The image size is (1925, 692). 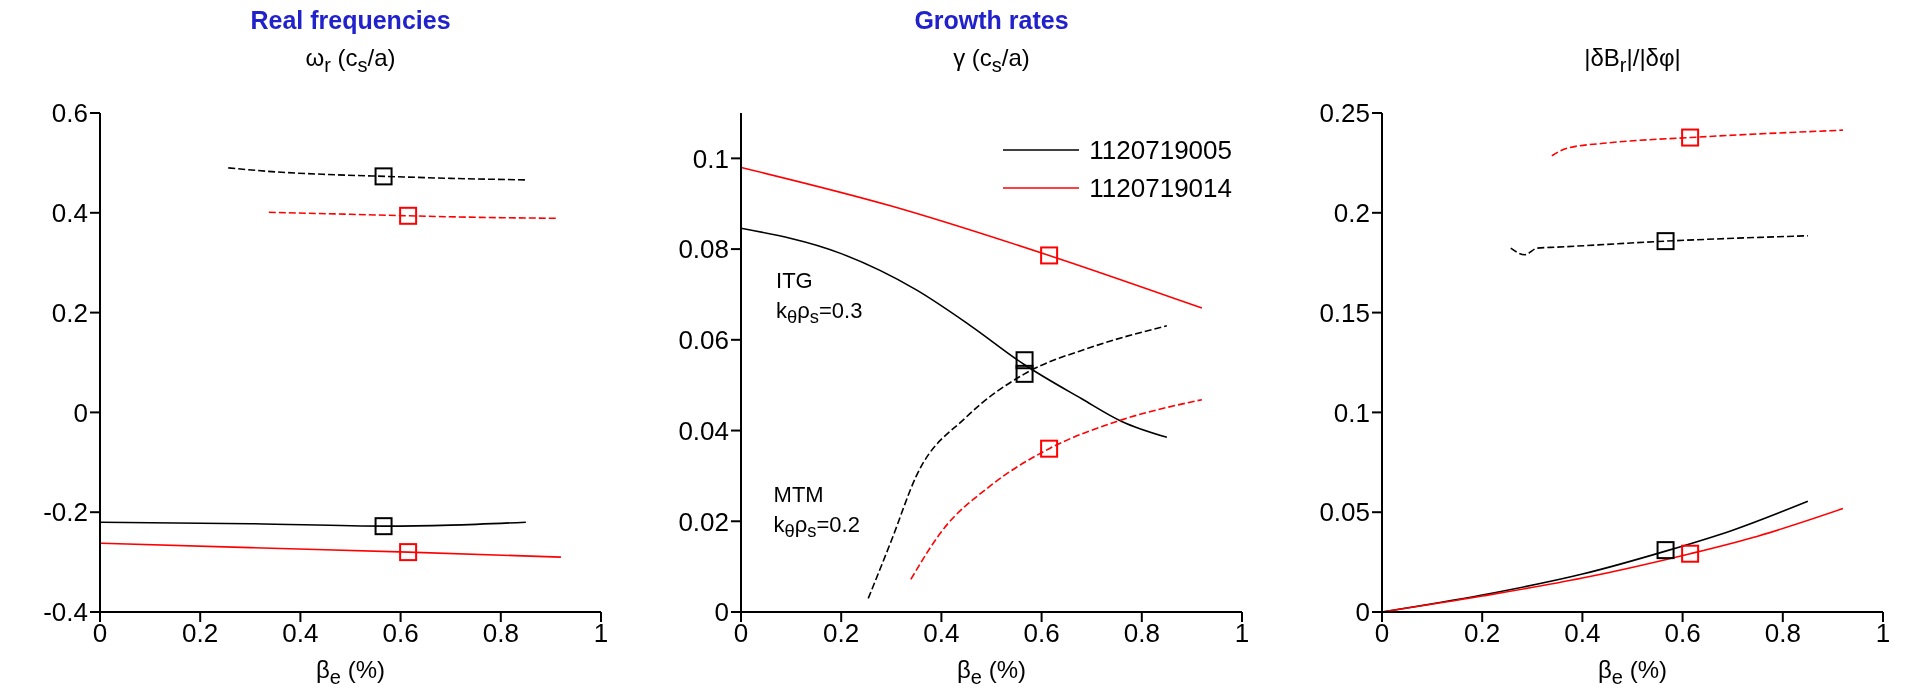 What do you see at coordinates (65, 612) in the screenshot?
I see `y-tick-label: -0.4` at bounding box center [65, 612].